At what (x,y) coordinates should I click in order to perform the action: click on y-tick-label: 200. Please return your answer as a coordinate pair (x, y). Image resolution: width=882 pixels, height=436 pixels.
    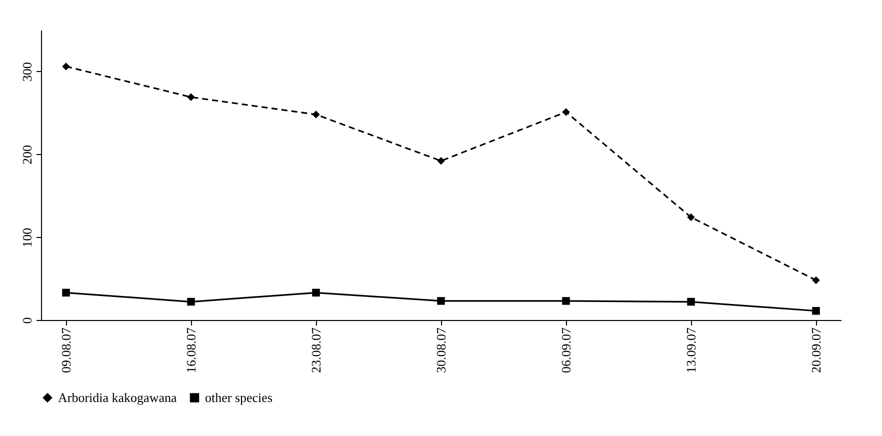
    Looking at the image, I should click on (27, 155).